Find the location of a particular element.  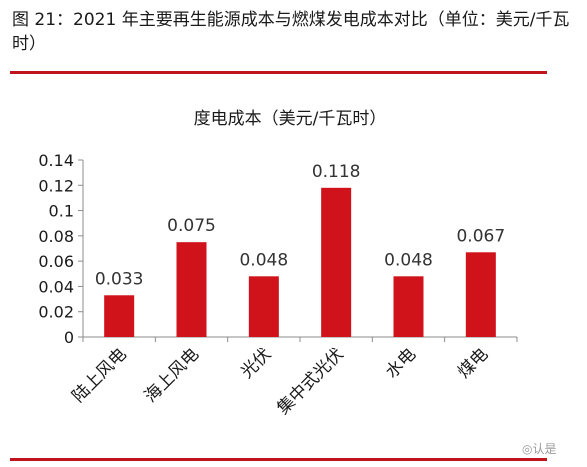

chart-title: 度电成本（美元/千瓦时） is located at coordinates (290, 119).